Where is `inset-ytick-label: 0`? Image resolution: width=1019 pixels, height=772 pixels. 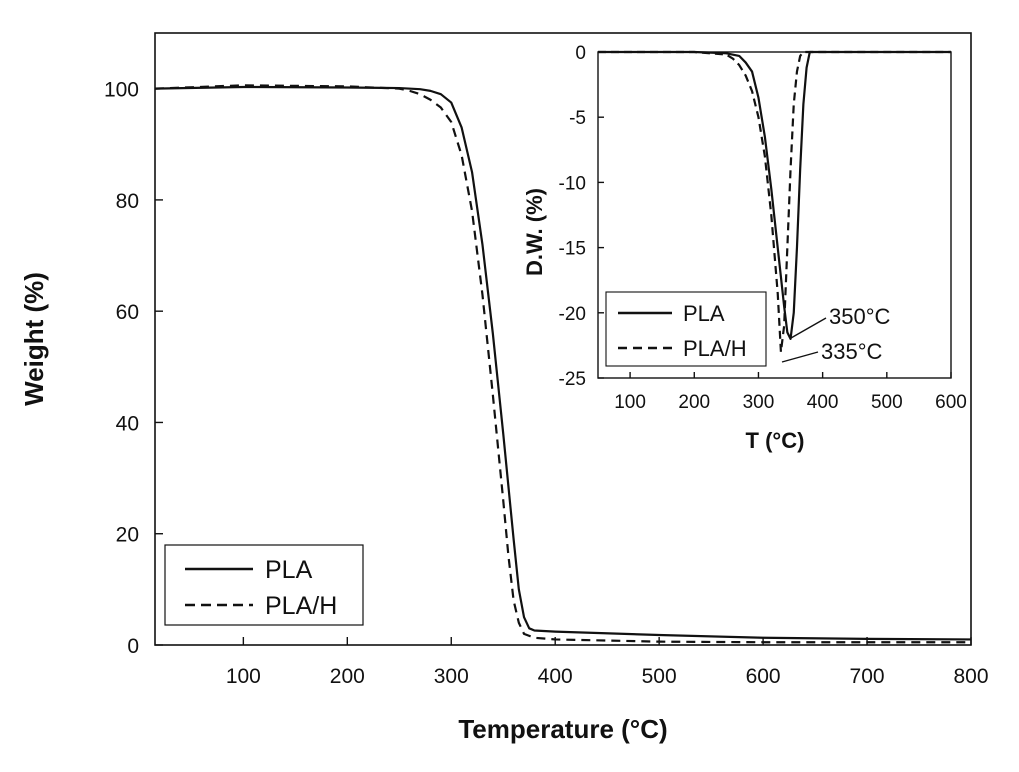 inset-ytick-label: 0 is located at coordinates (580, 53).